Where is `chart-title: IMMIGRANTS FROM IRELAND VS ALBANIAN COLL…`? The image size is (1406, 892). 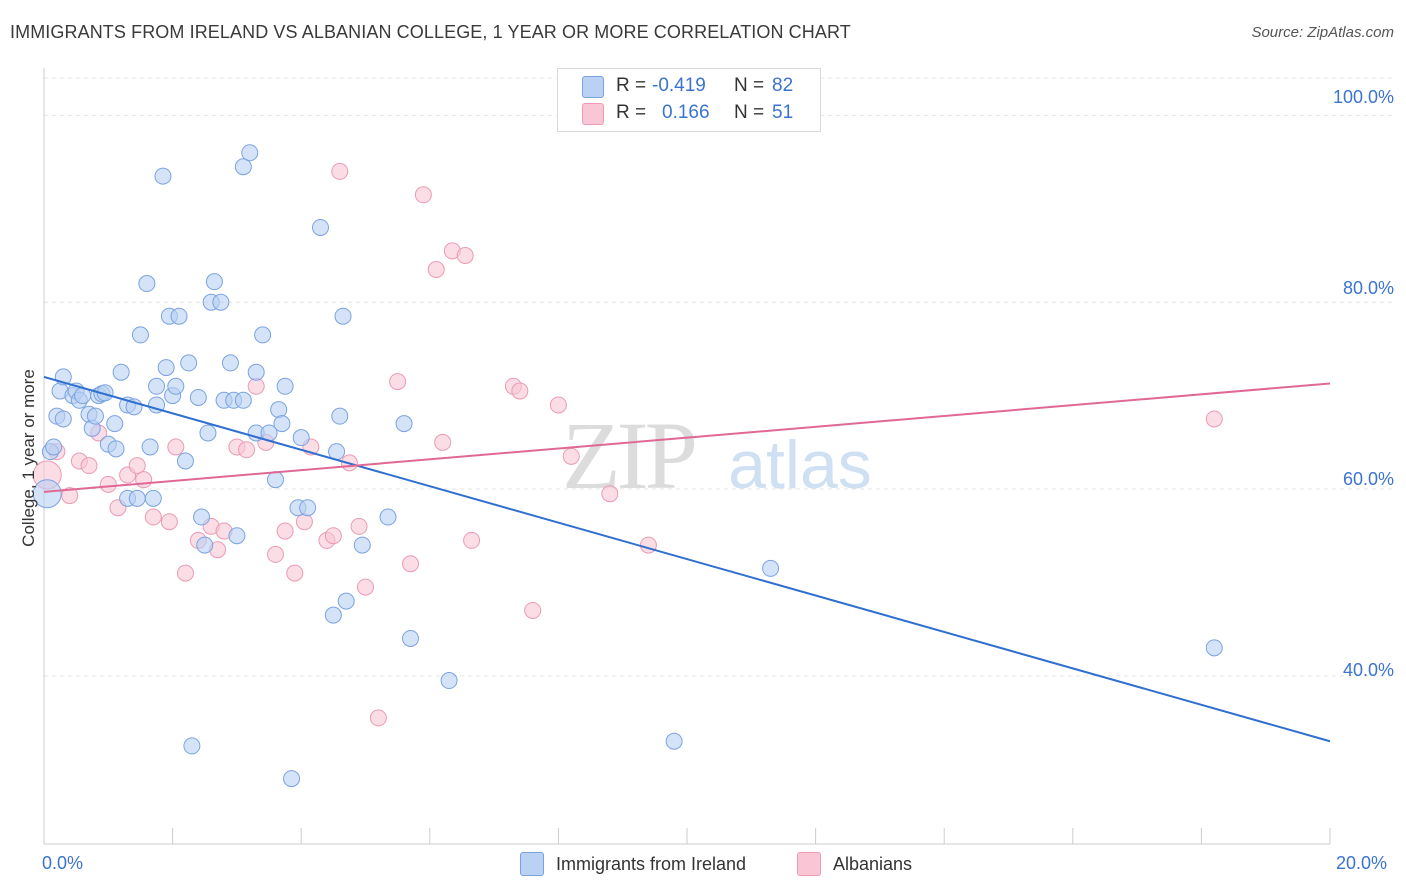 chart-title: IMMIGRANTS FROM IRELAND VS ALBANIAN COLL… is located at coordinates (430, 32).